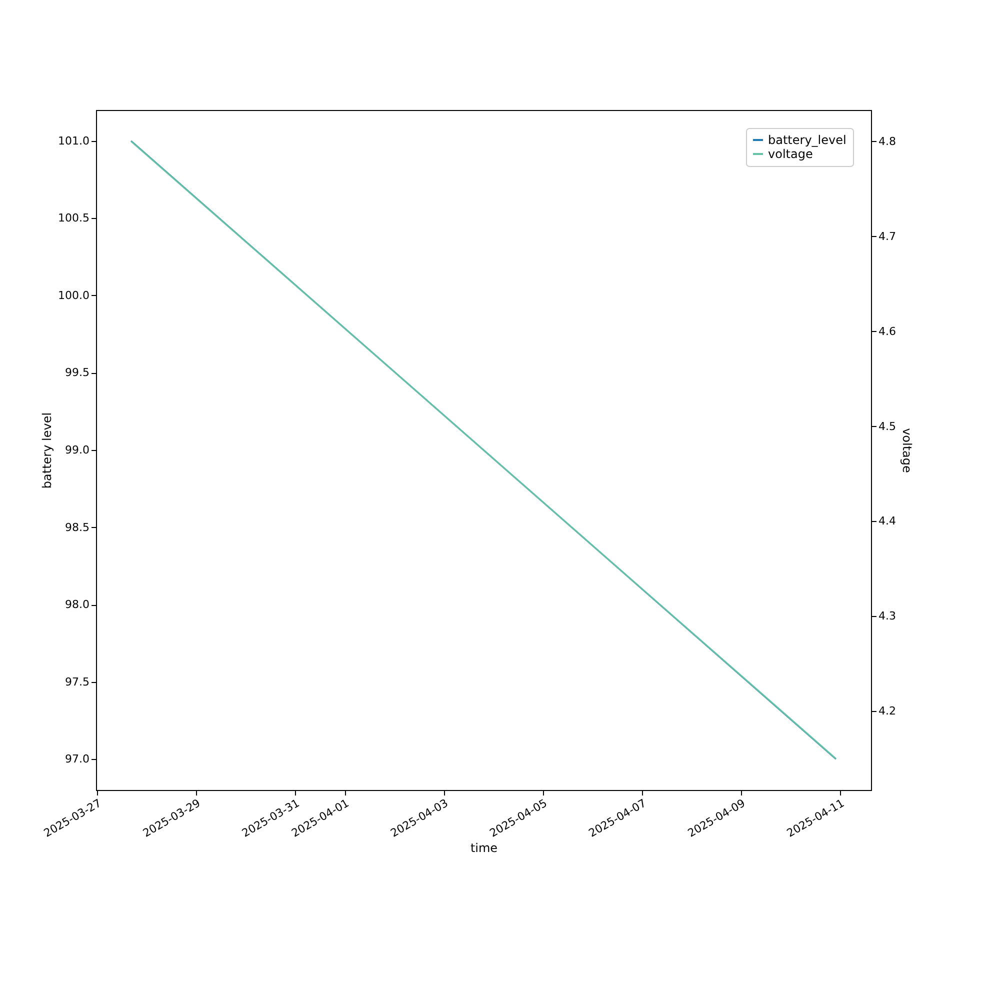 This screenshot has width=1000, height=1000. What do you see at coordinates (77, 759) in the screenshot?
I see `y-tick-label: 97.0` at bounding box center [77, 759].